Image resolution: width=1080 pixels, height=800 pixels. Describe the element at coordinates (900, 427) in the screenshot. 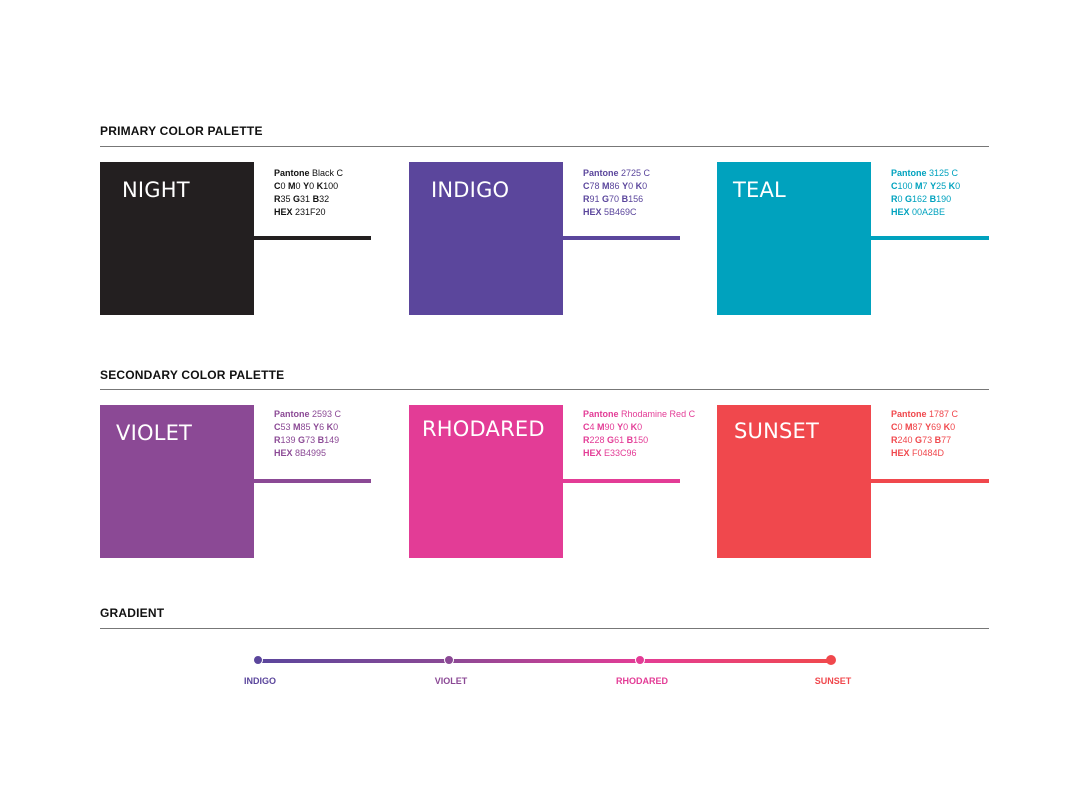

I see `cmyk-value-c: 0` at that location.